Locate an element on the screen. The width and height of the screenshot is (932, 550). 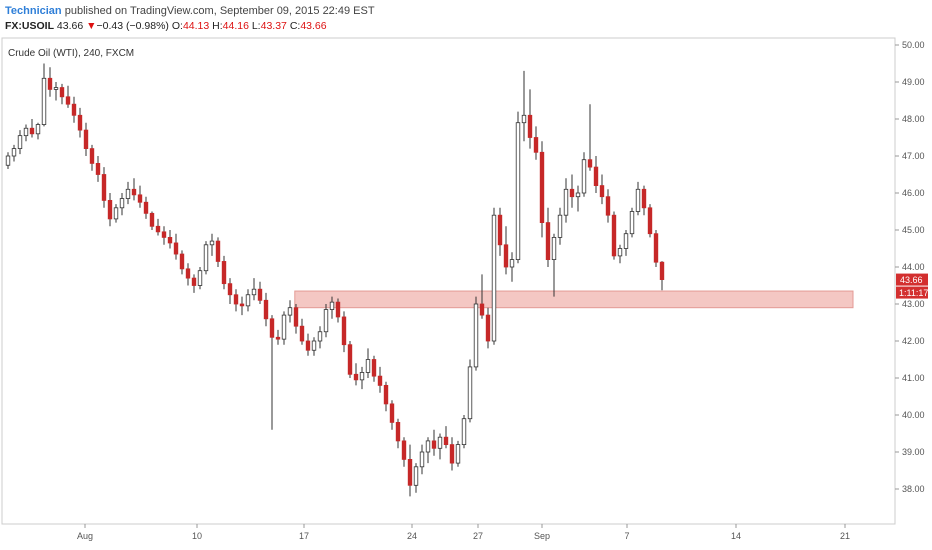
author-link: Technician is located at coordinates (33, 11).